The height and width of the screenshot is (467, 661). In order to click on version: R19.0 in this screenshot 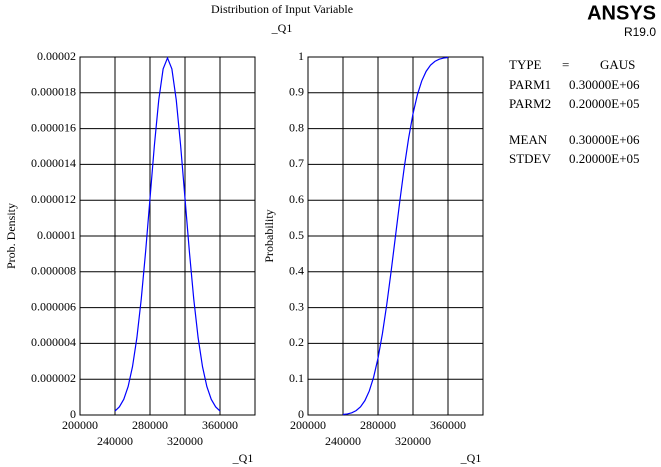, I will do `click(640, 32)`.